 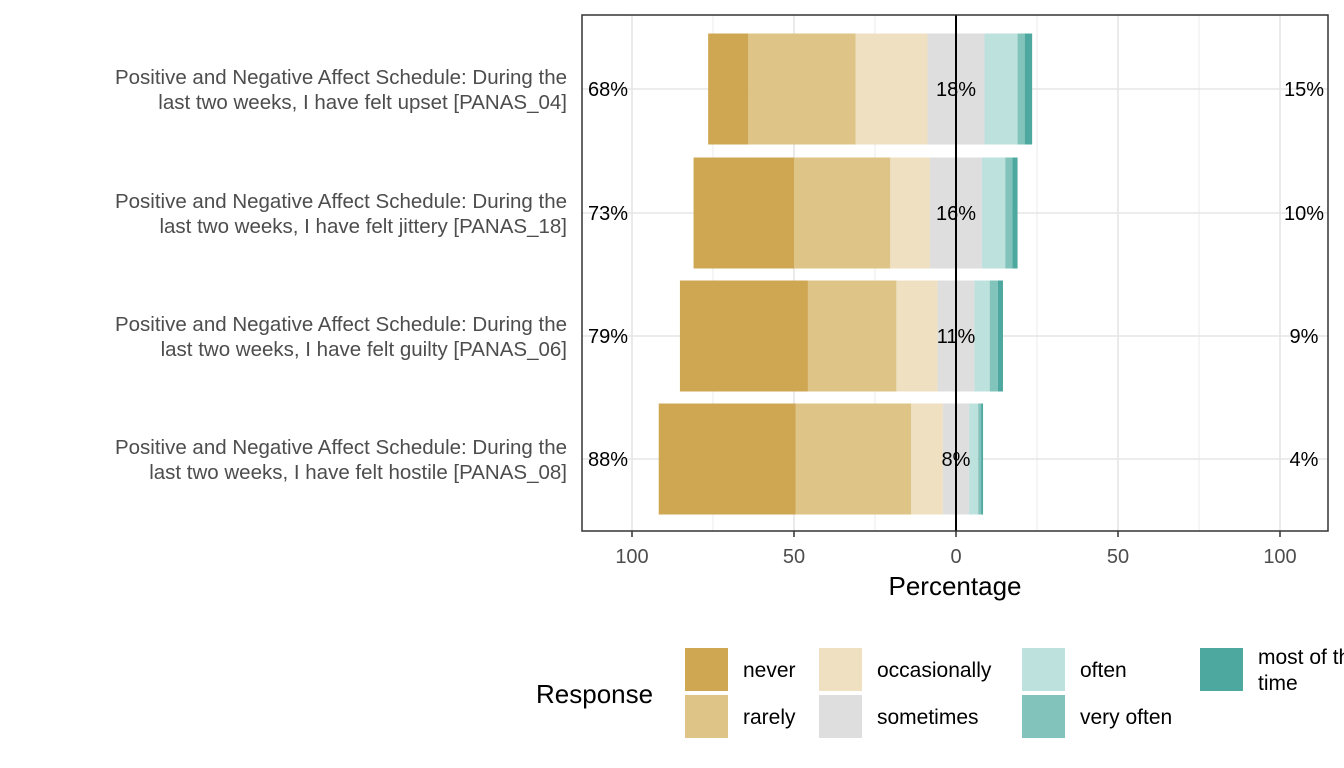 I want to click on low-percent-label: 68%, so click(x=608, y=90).